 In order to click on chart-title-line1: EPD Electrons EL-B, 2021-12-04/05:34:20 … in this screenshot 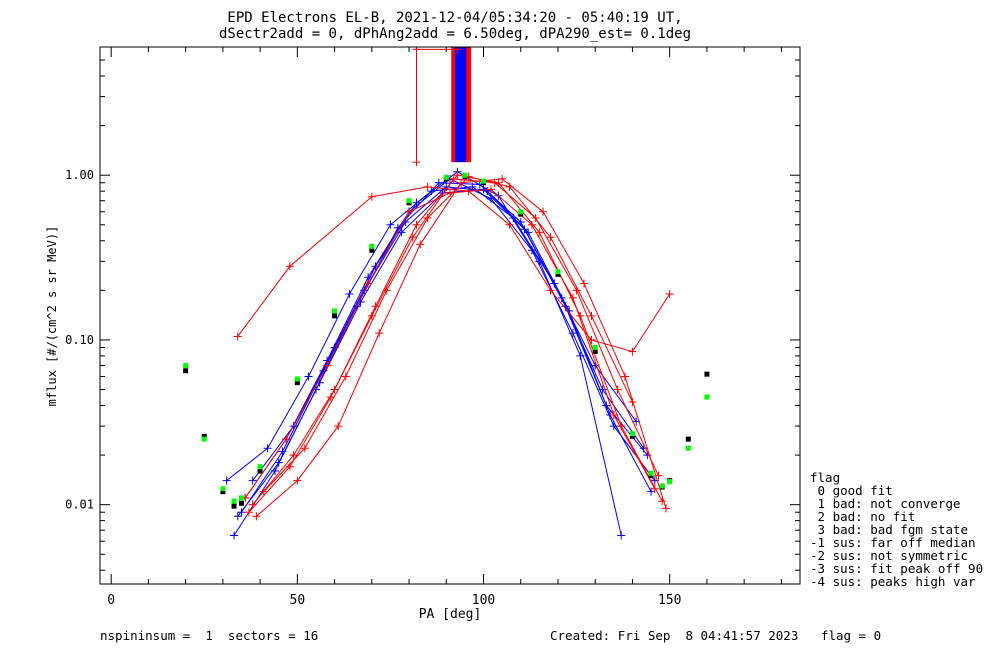, I will do `click(454, 18)`.